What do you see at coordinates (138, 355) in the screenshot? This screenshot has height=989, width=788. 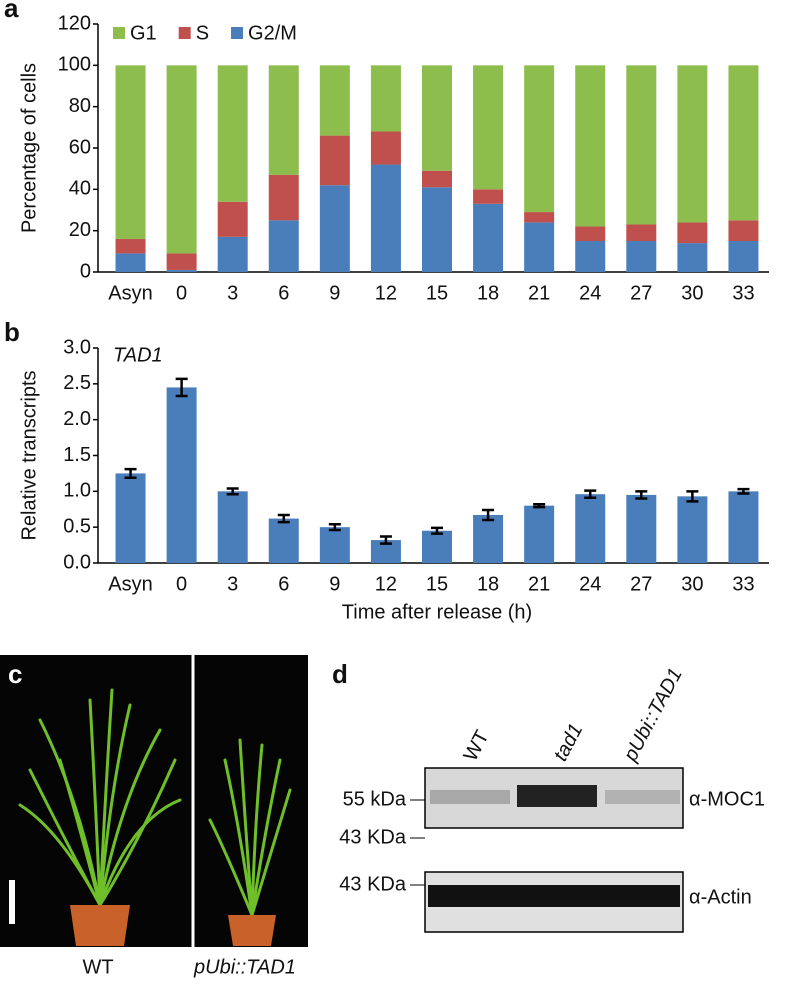 I see `annotation: TAD1` at bounding box center [138, 355].